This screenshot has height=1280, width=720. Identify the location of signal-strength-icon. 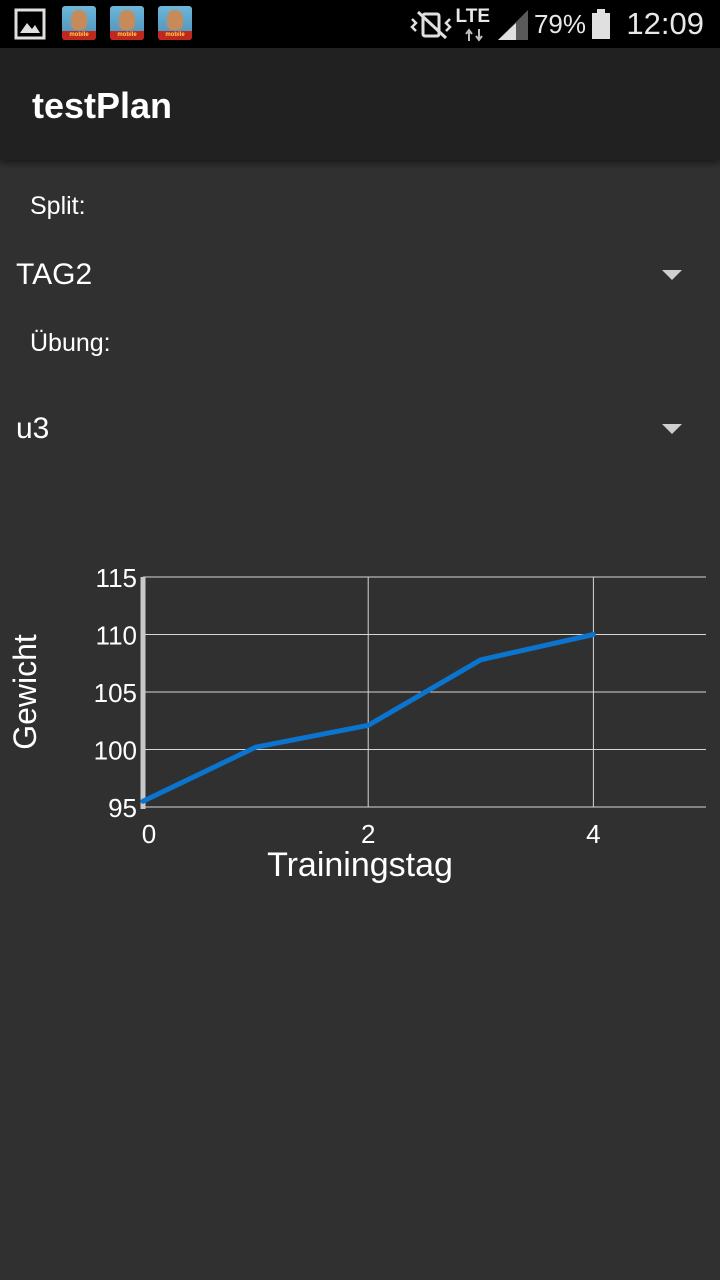
(513, 25).